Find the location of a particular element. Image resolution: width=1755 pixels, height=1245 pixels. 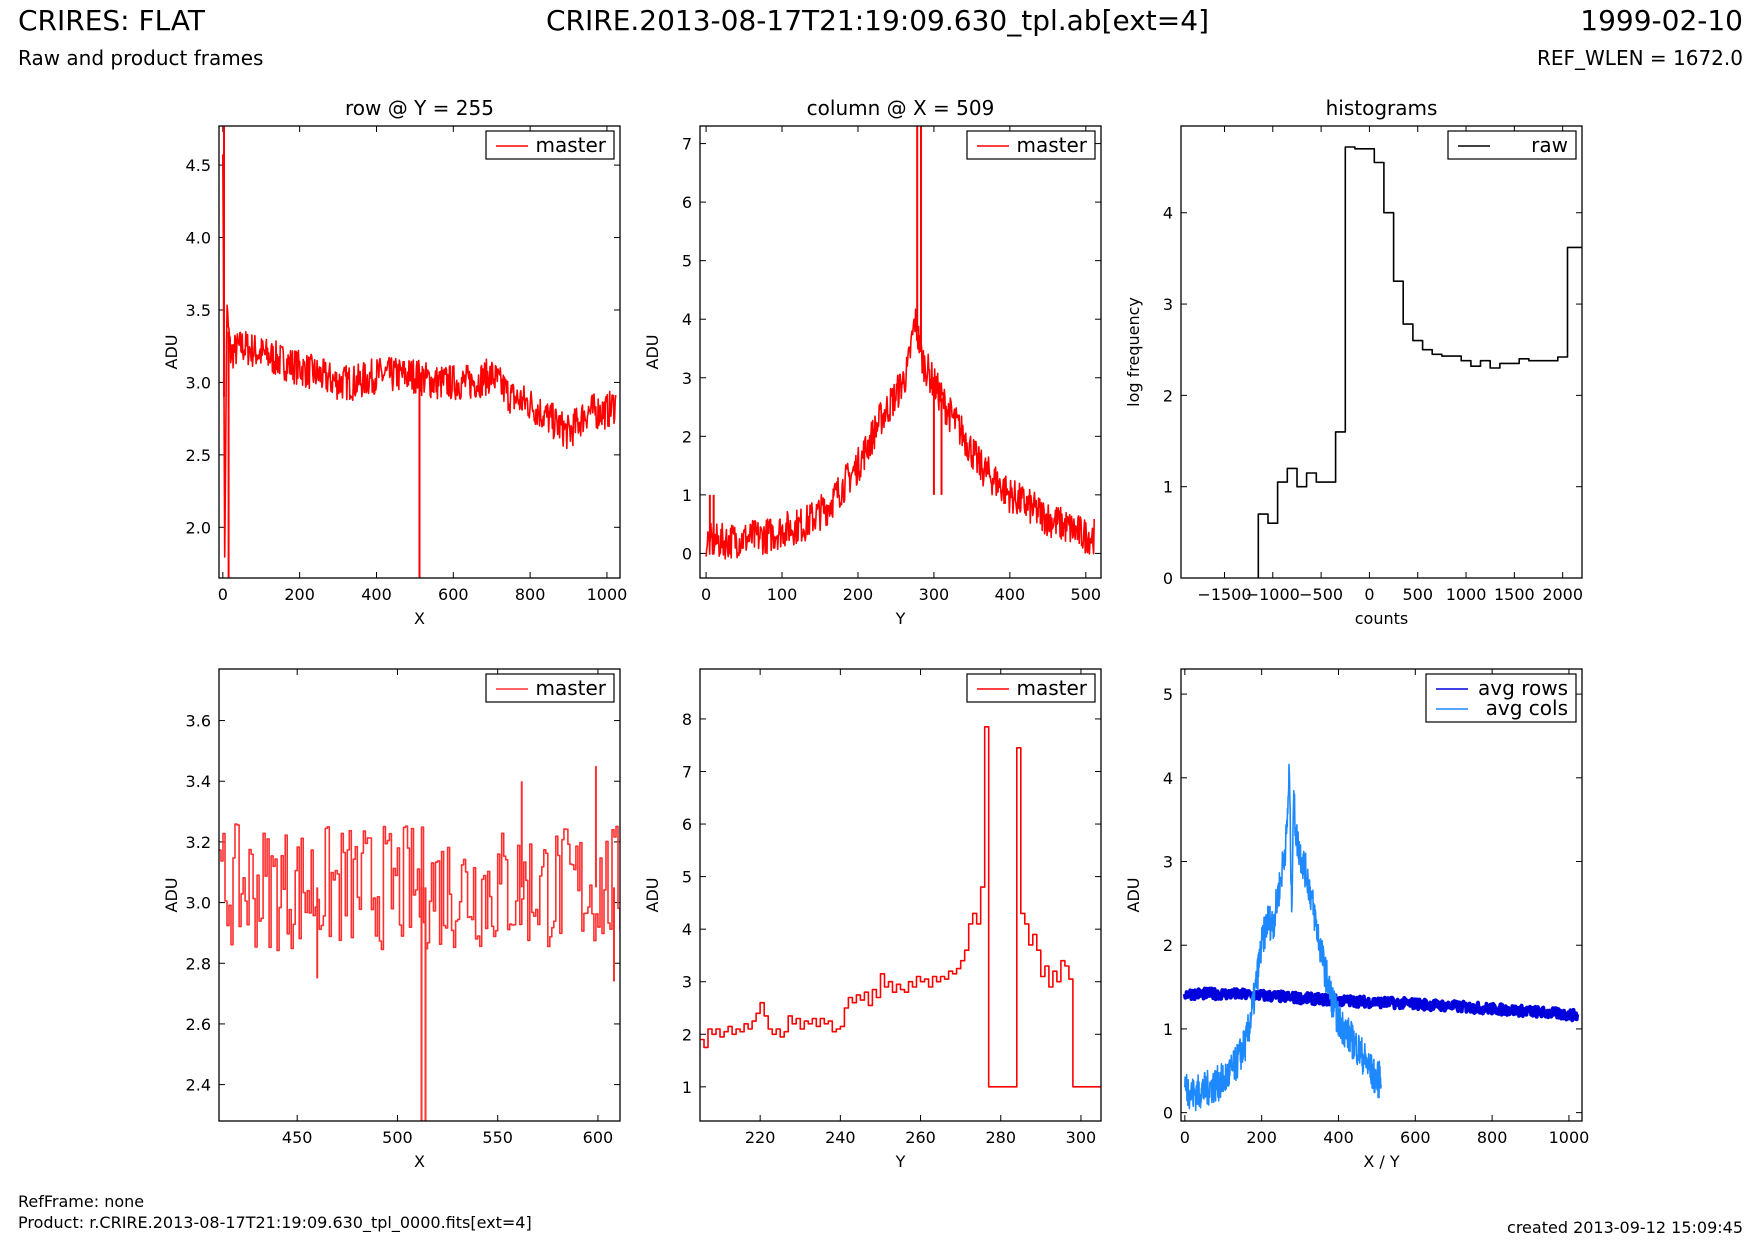

x-tick-label: −500 is located at coordinates (1321, 594).